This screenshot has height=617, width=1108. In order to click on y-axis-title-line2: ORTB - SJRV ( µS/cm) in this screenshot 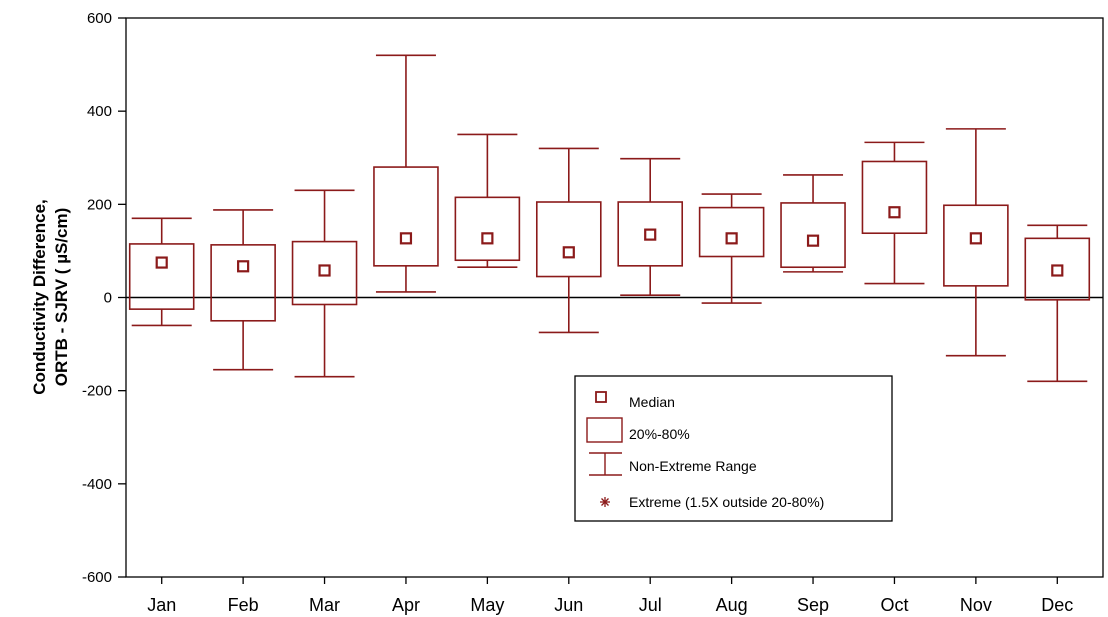, I will do `click(61, 297)`.